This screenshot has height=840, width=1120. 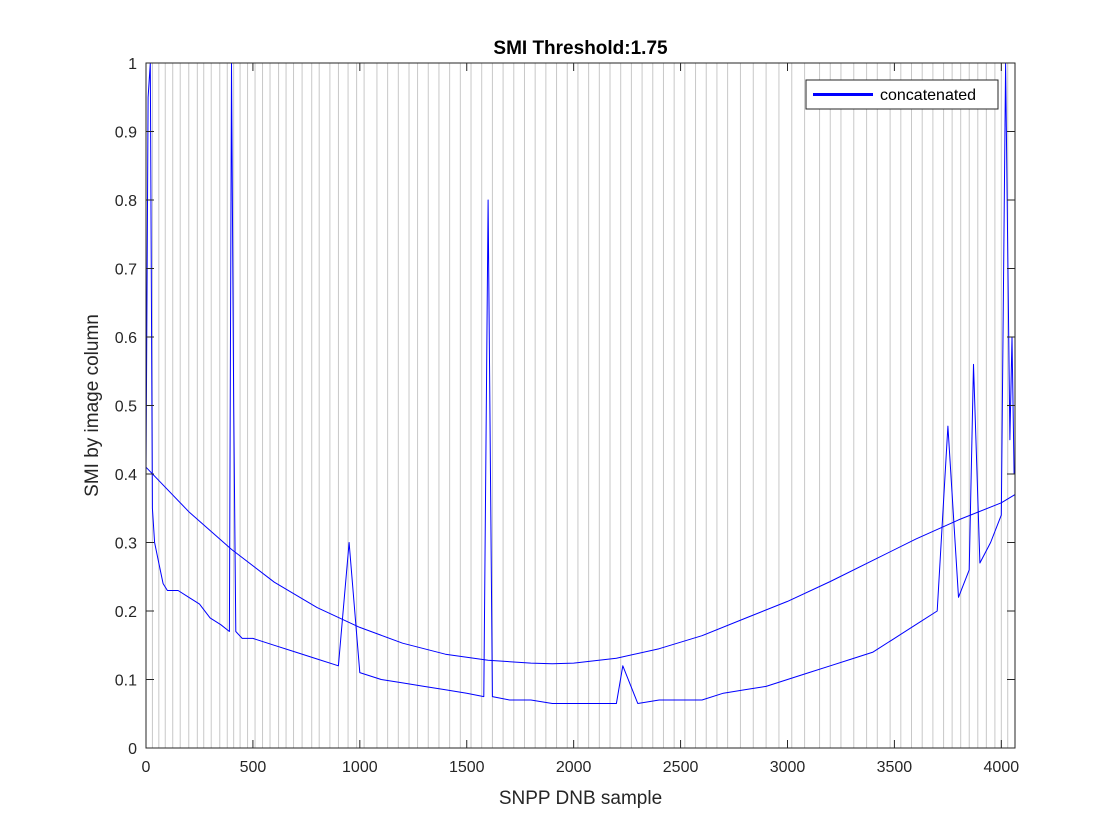 I want to click on y-tick-label-4: 0.4, so click(x=126, y=475).